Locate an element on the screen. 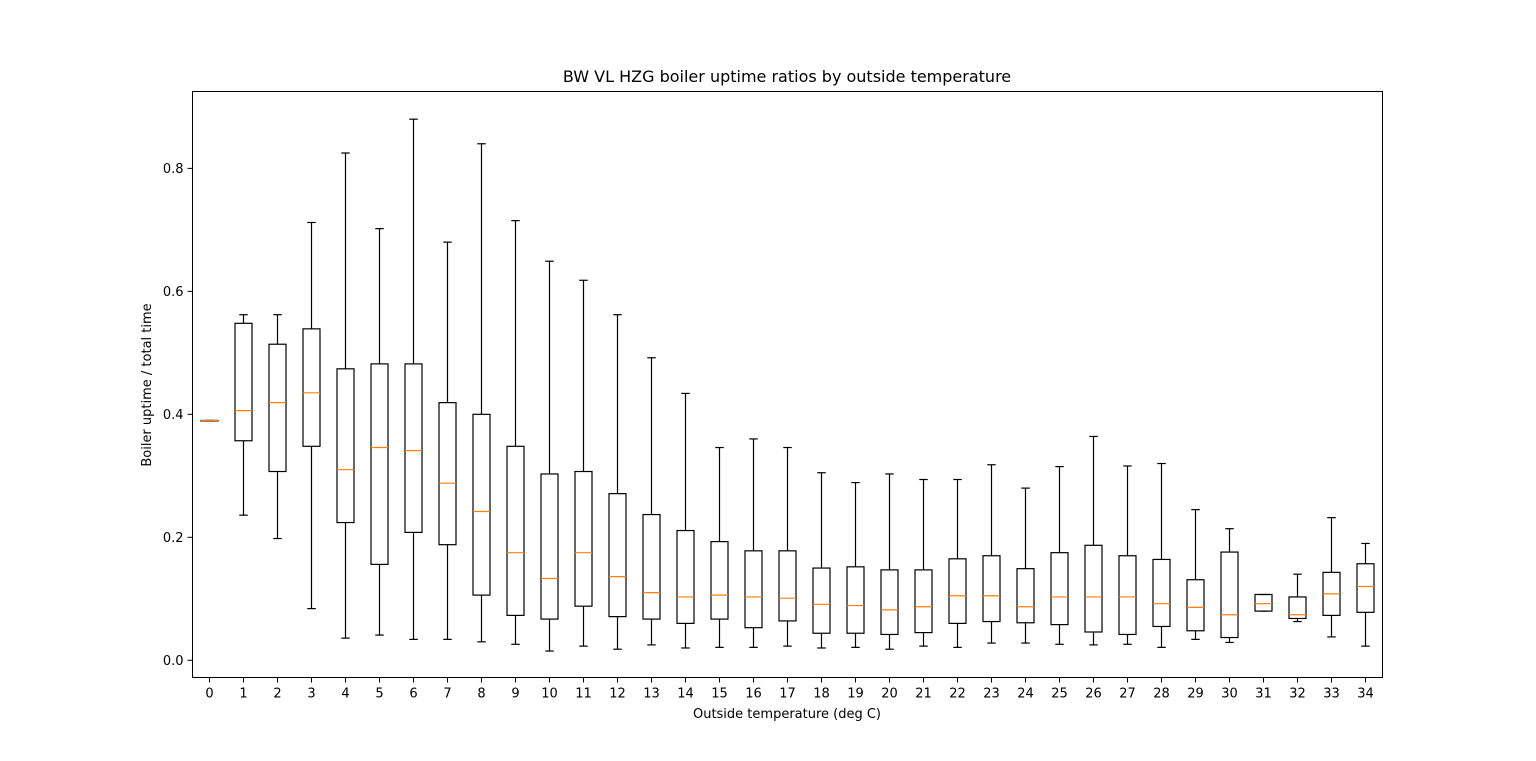  x-tick-label: 5 is located at coordinates (379, 694).